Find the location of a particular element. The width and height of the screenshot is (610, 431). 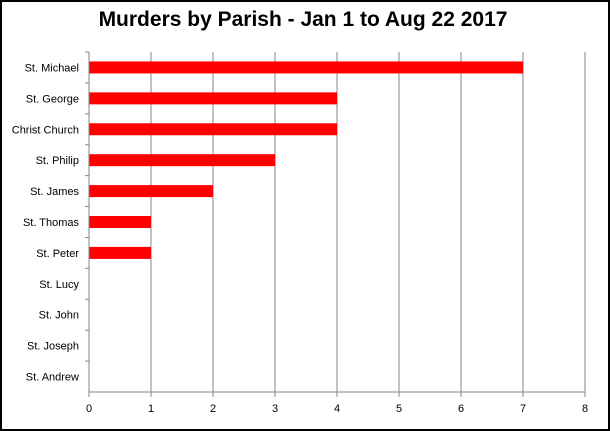

category-label-st-john: St. John is located at coordinates (59, 316).